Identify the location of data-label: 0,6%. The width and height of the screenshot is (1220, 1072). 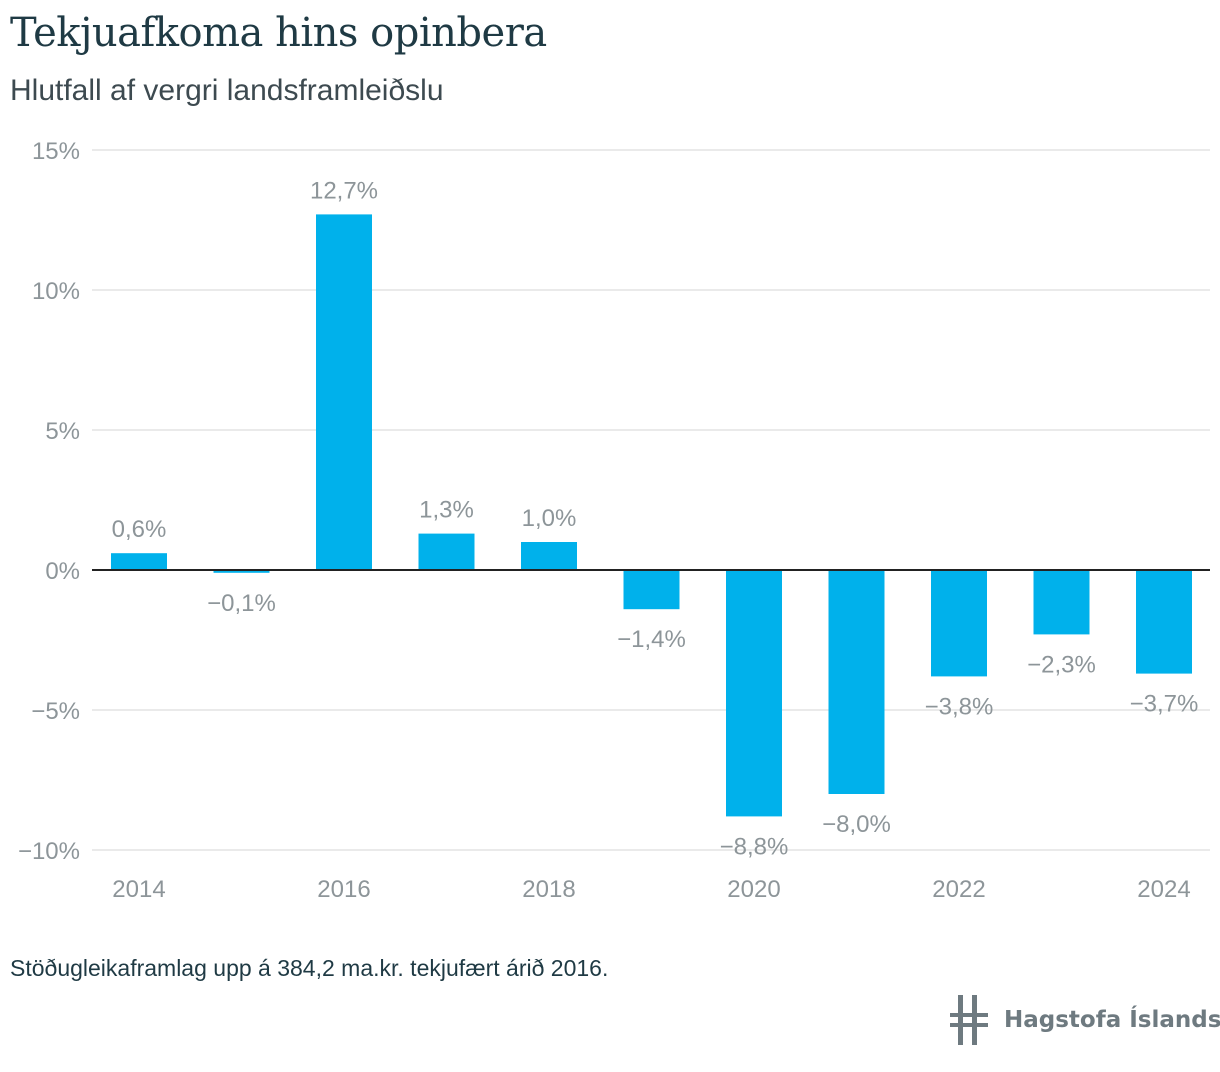
(139, 529).